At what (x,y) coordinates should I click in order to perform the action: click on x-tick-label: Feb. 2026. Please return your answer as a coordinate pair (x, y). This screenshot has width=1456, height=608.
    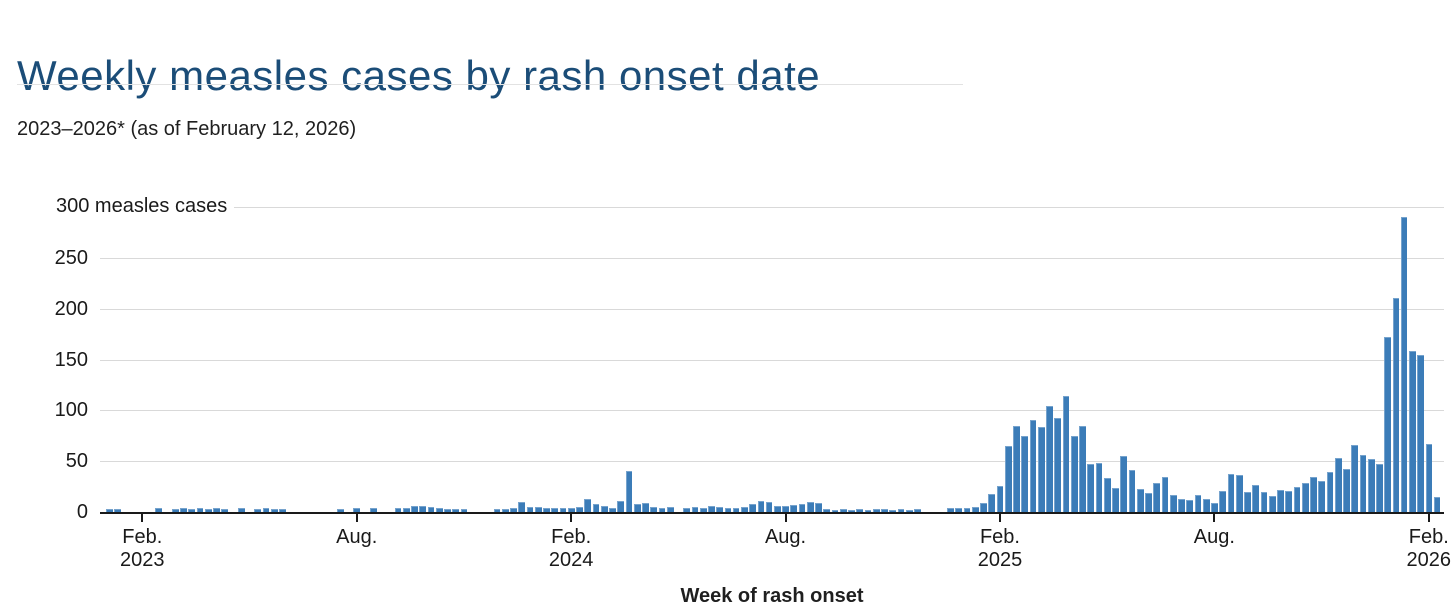
    Looking at the image, I should click on (1429, 548).